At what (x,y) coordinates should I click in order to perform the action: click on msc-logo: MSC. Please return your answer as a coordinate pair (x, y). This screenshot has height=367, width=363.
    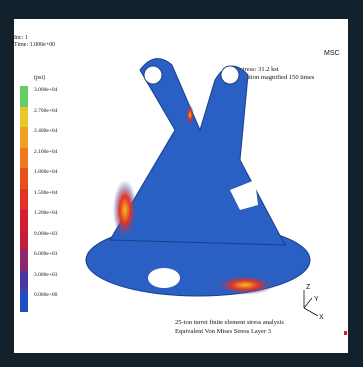
    Looking at the image, I should click on (332, 53).